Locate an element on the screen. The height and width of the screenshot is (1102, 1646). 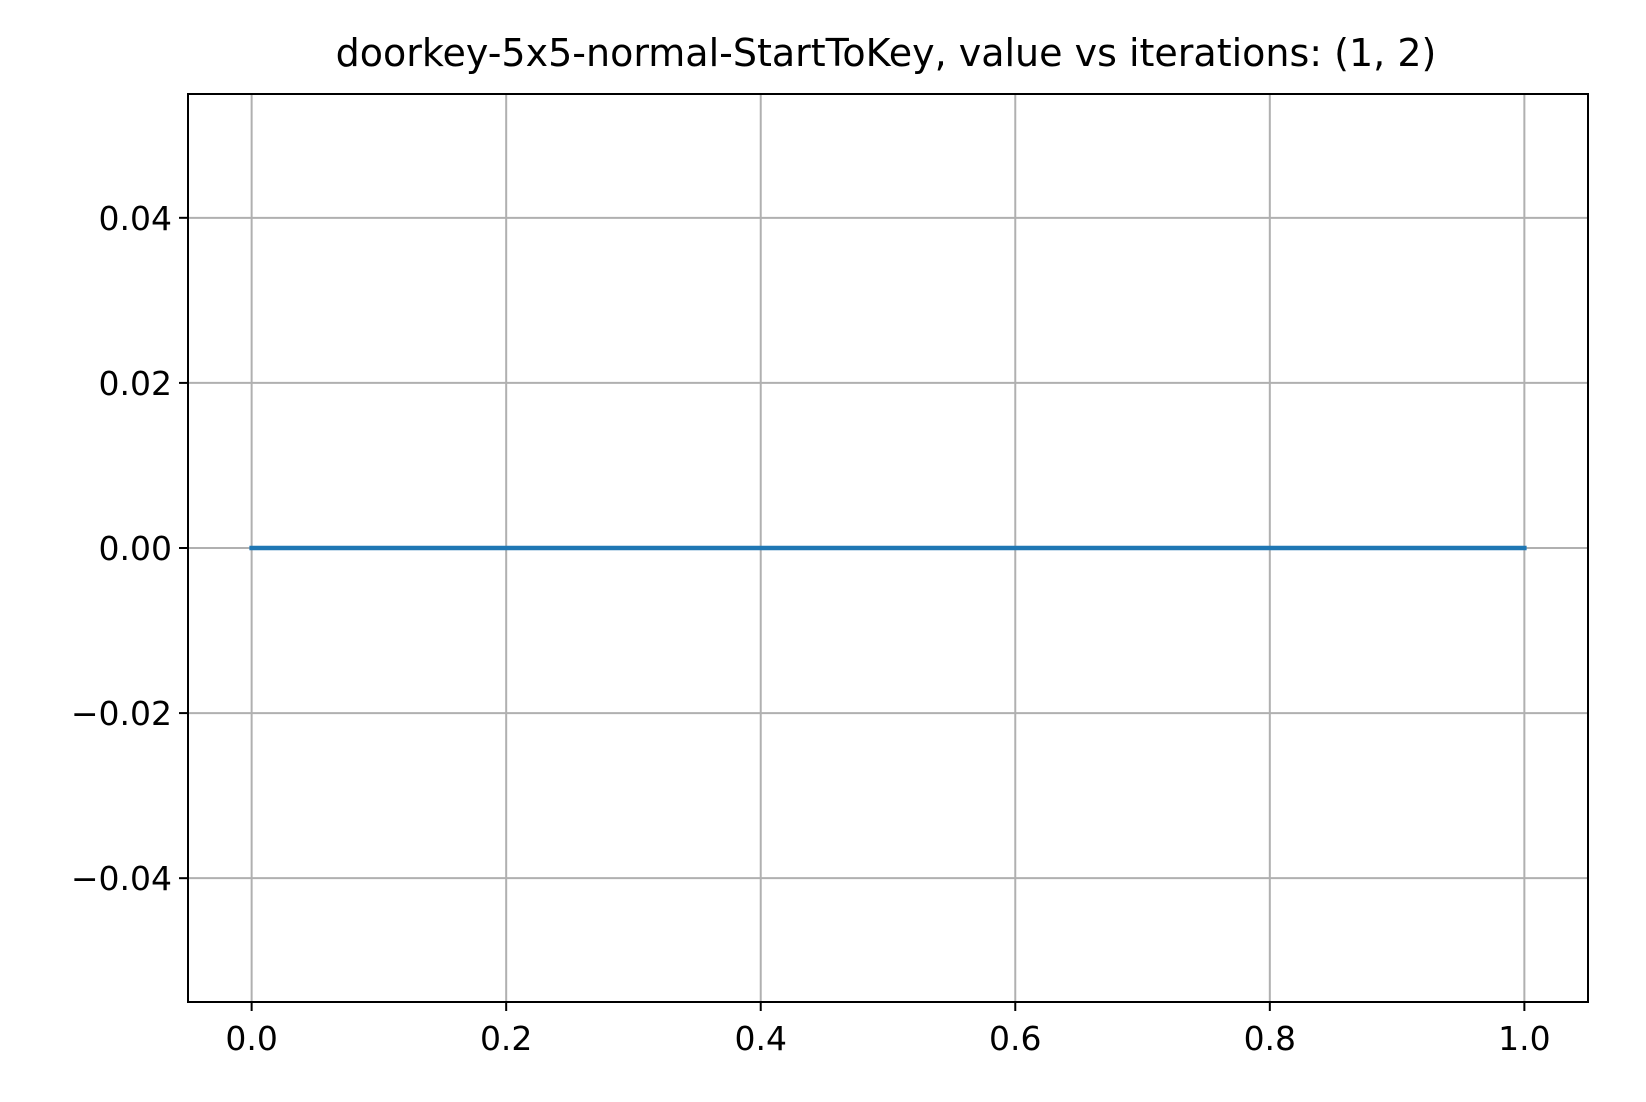
x-tick-label: 0.0 is located at coordinates (251, 1038).